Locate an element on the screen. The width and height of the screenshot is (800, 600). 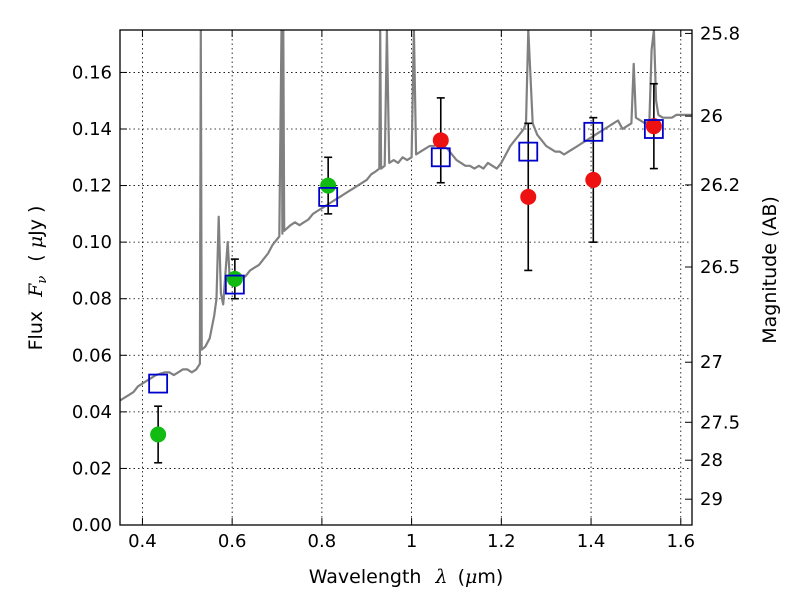
y2-tick-label: 27.5 is located at coordinates (720, 422).